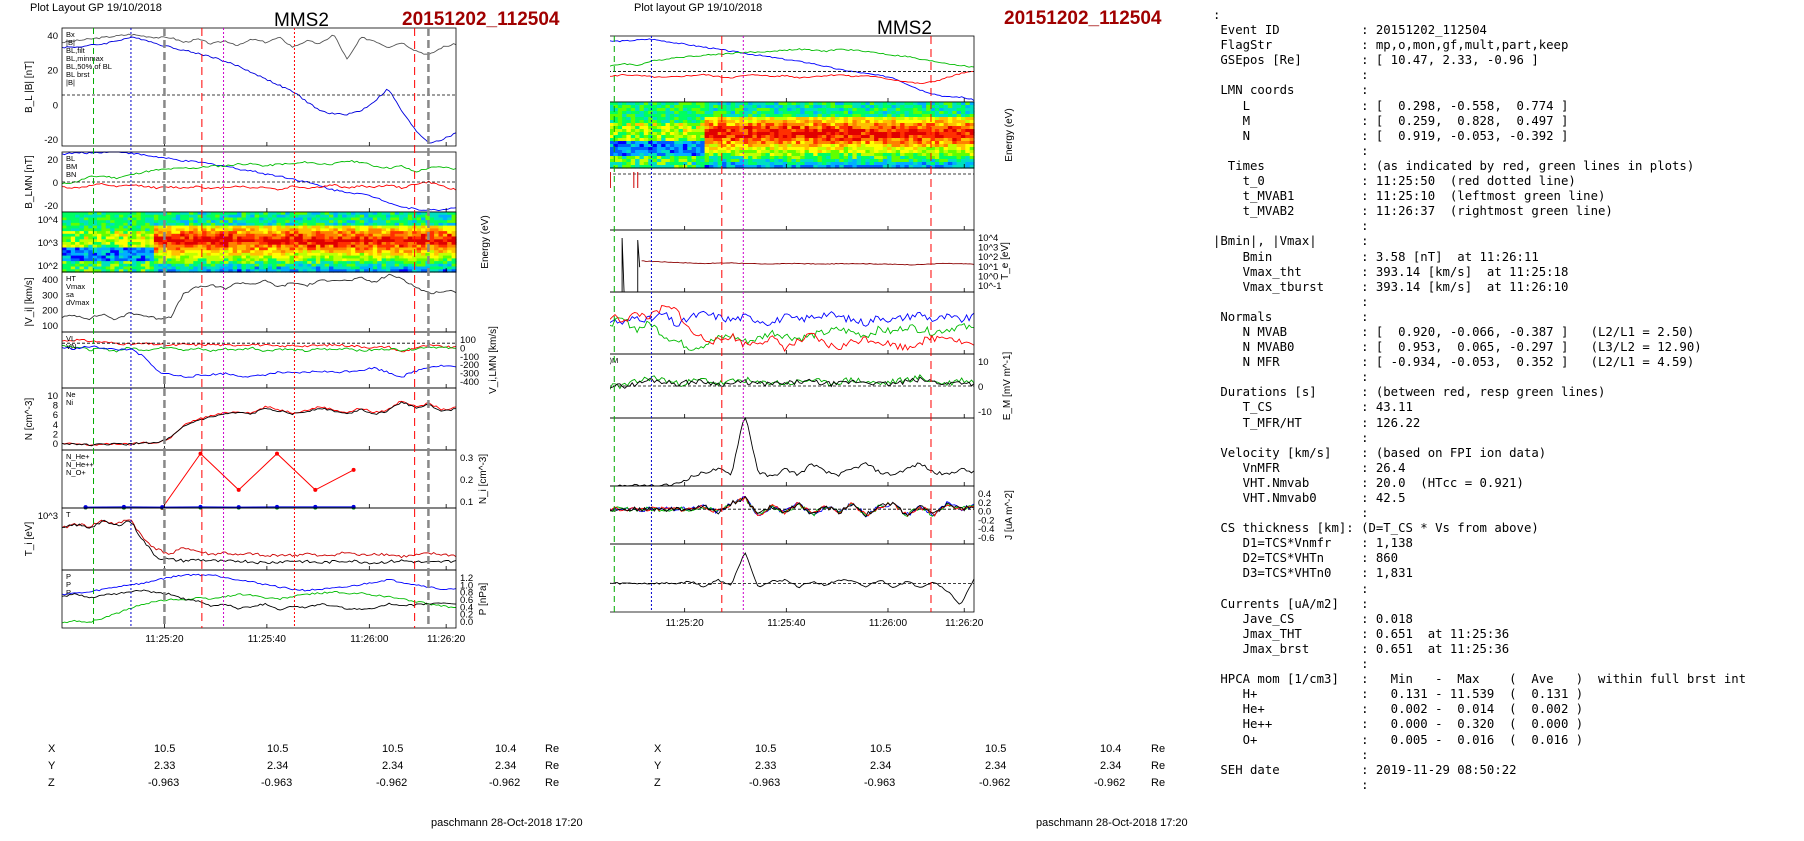  What do you see at coordinates (466, 480) in the screenshot?
I see `tick-label: 0.2` at bounding box center [466, 480].